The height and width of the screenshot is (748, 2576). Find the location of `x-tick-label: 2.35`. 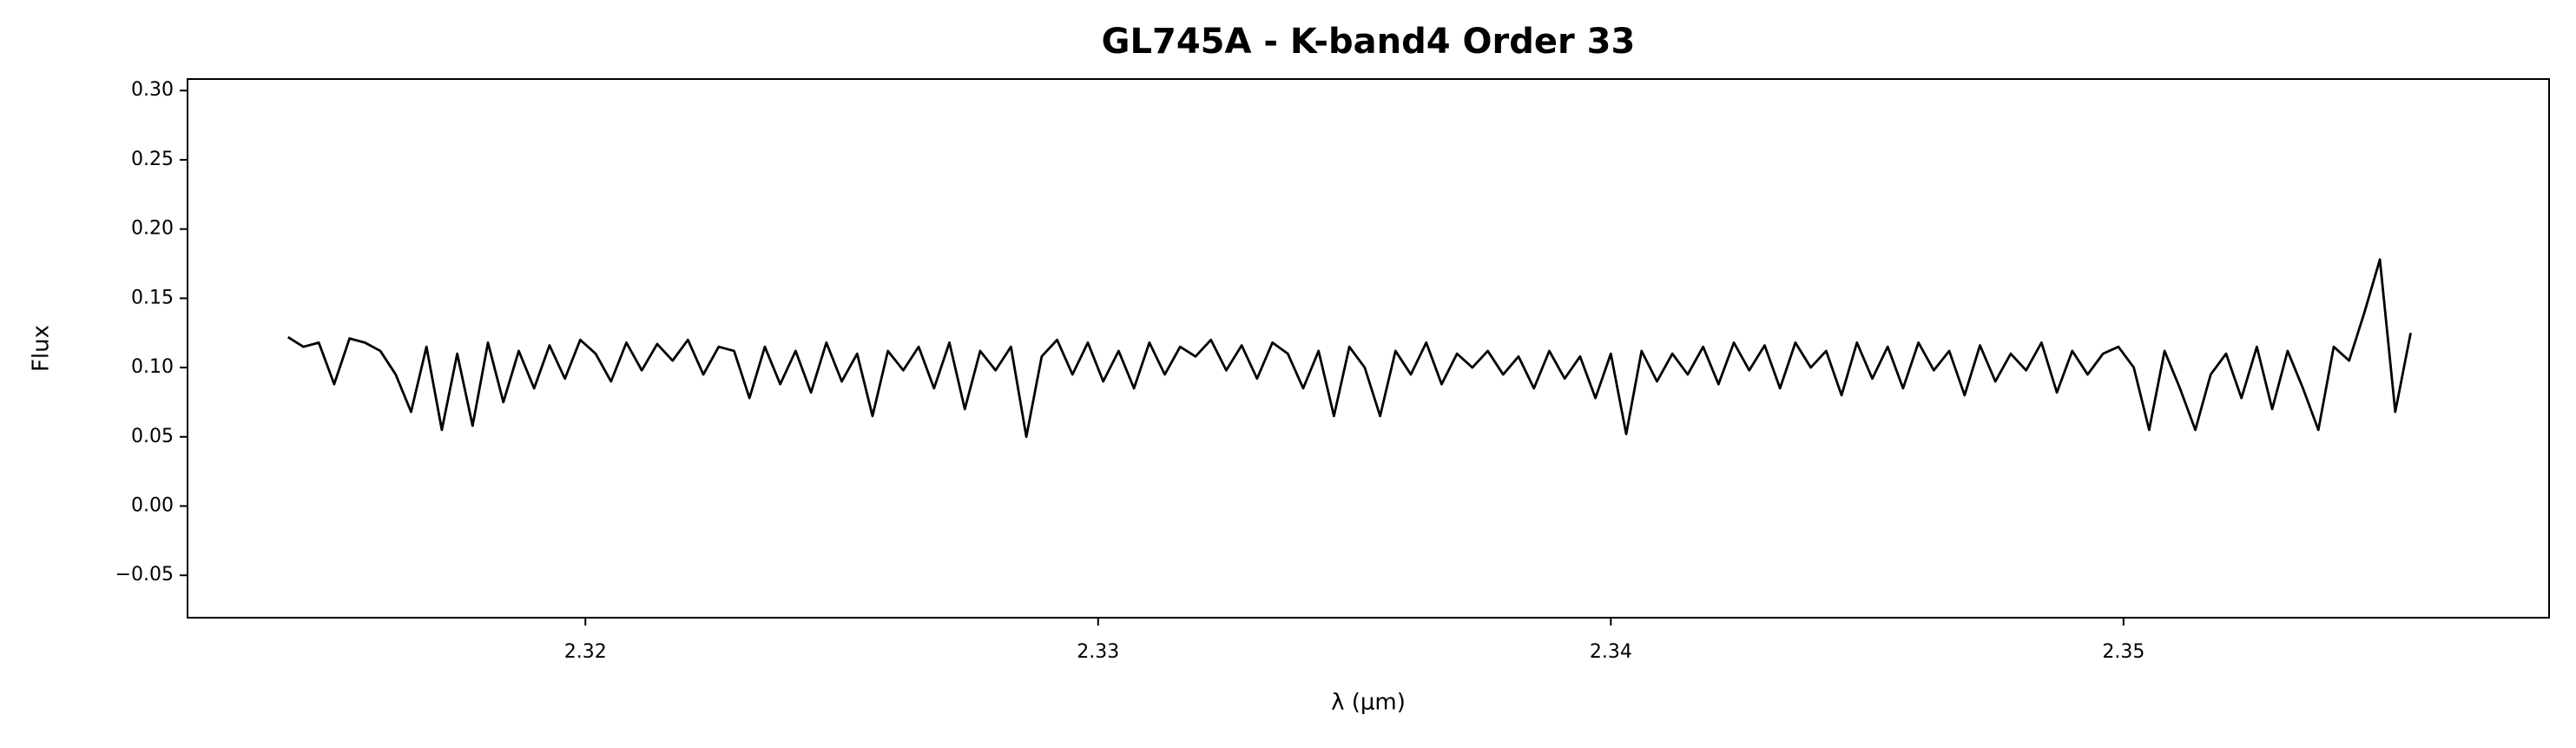

x-tick-label: 2.35 is located at coordinates (2123, 652).